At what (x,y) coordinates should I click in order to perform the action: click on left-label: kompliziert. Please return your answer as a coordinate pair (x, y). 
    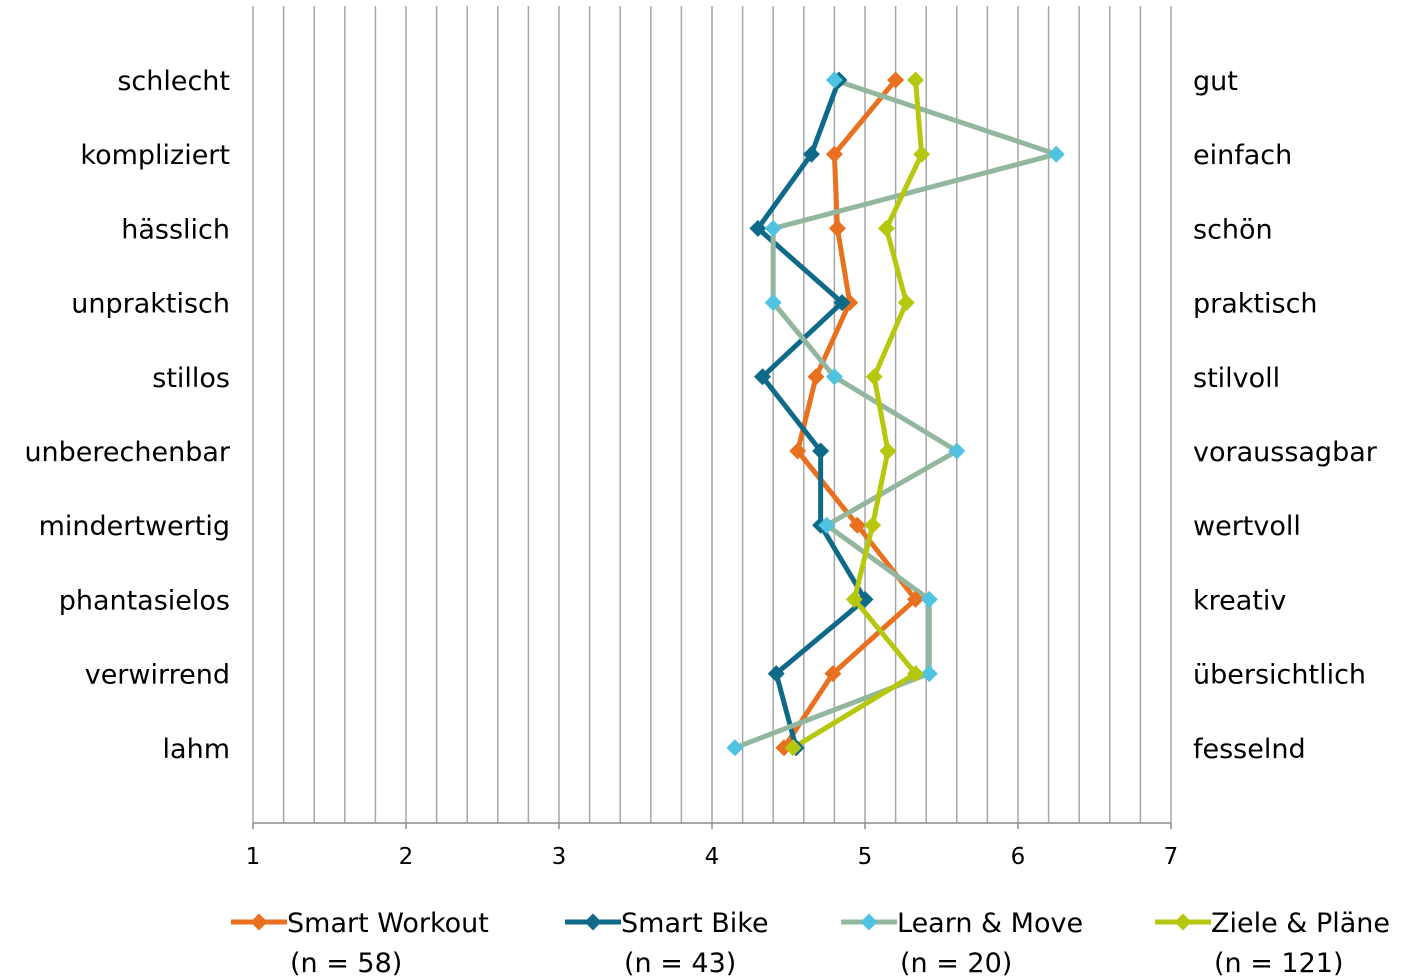
    Looking at the image, I should click on (155, 155).